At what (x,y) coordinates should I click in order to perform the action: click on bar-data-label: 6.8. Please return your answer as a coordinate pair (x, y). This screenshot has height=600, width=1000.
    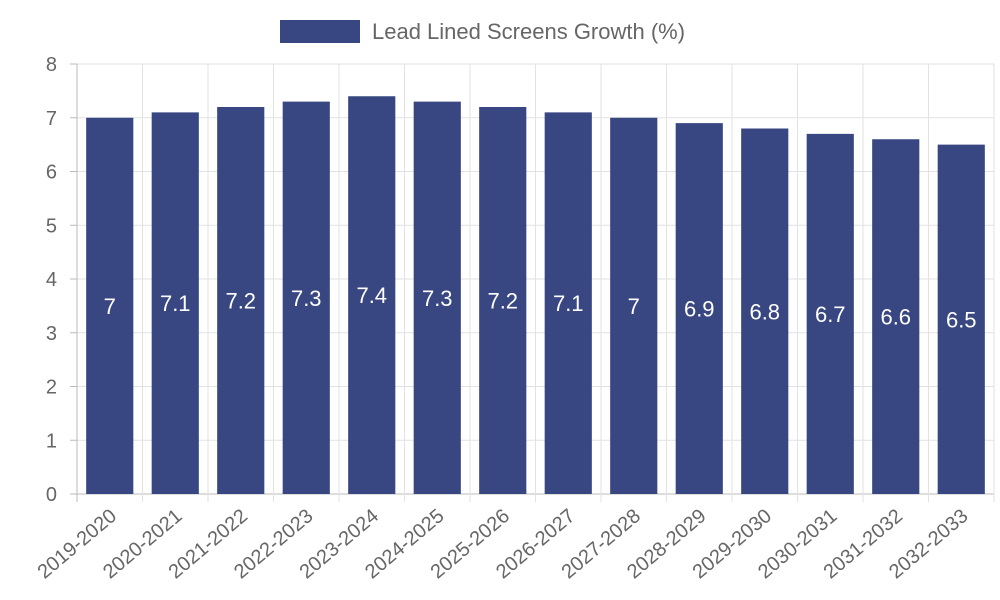
    Looking at the image, I should click on (764, 311).